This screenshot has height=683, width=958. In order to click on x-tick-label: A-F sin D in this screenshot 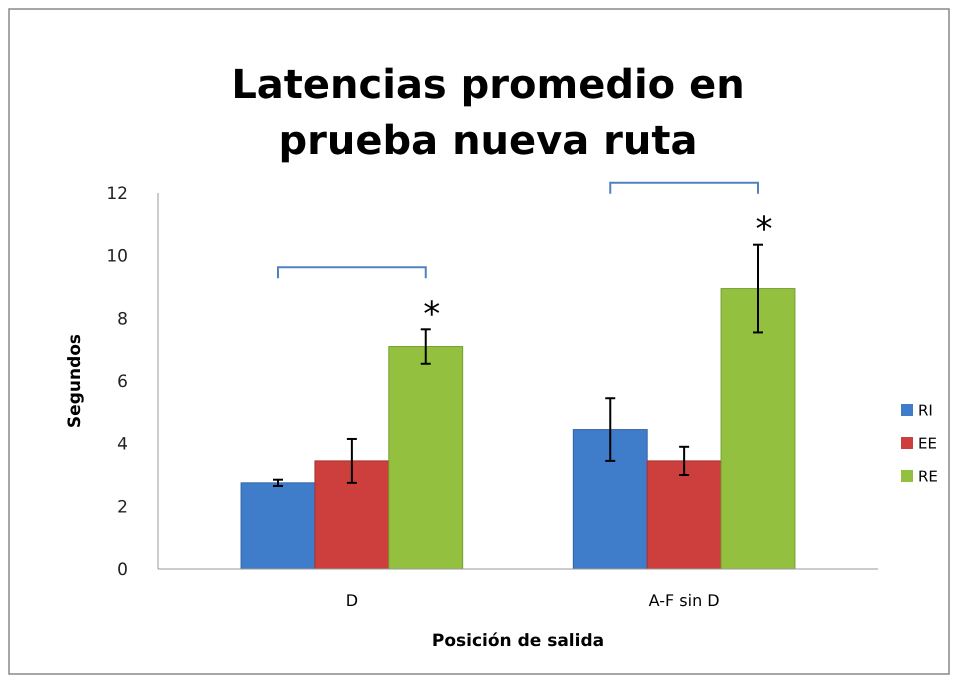, I will do `click(684, 600)`.